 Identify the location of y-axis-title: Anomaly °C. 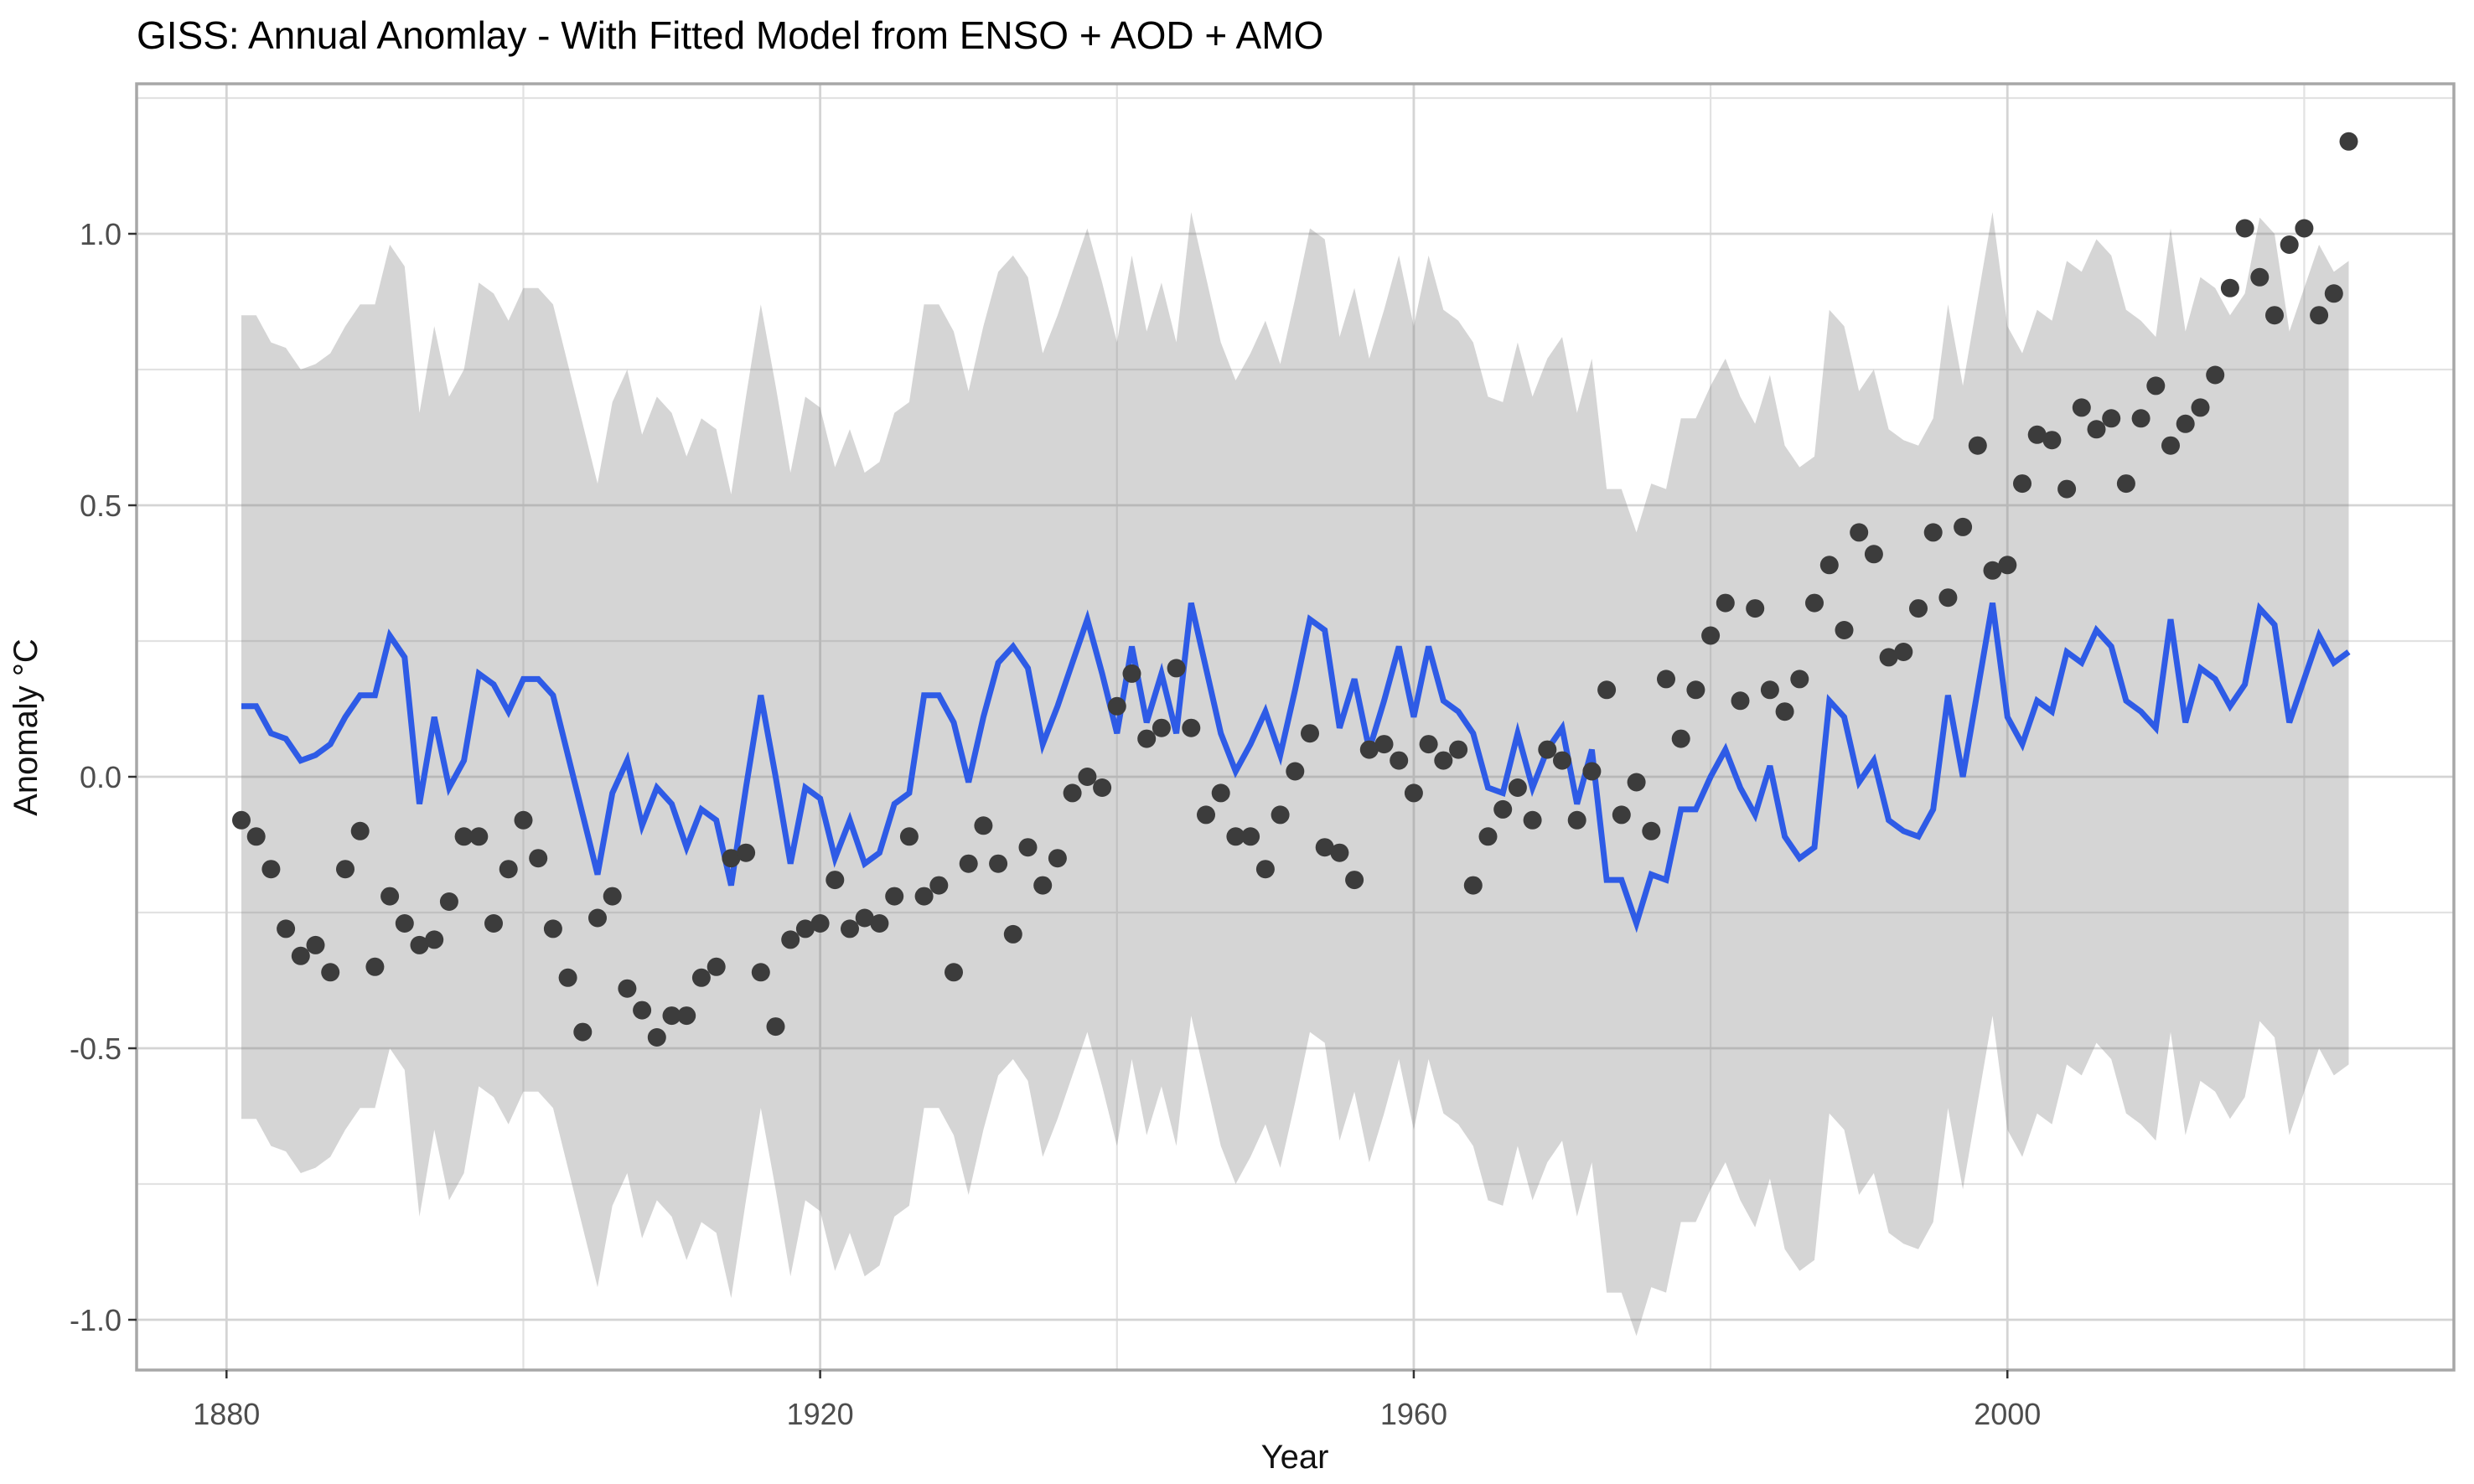
(26, 727).